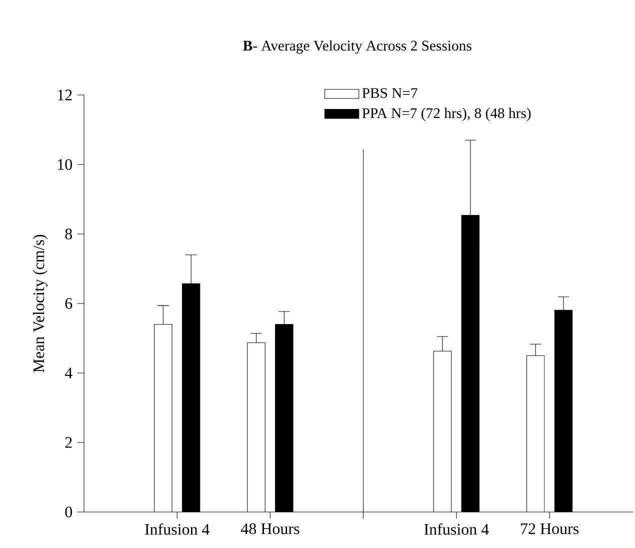 The height and width of the screenshot is (548, 635). What do you see at coordinates (550, 528) in the screenshot?
I see `x-tick-label: 72 Hours` at bounding box center [550, 528].